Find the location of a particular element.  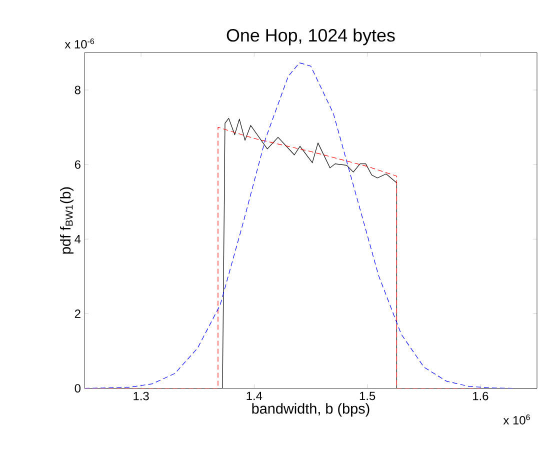

y-axis-title: pdf f$_{BW1}$(b) is located at coordinates (67, 220).